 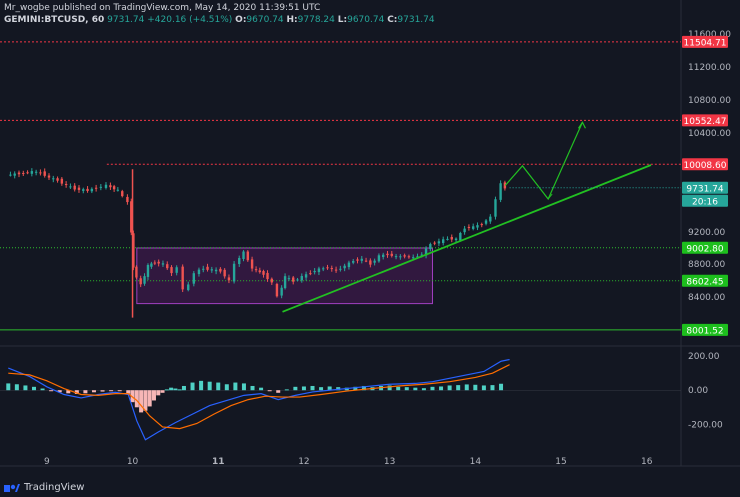 I want to click on price-label-text: 8001.52, so click(x=704, y=331).